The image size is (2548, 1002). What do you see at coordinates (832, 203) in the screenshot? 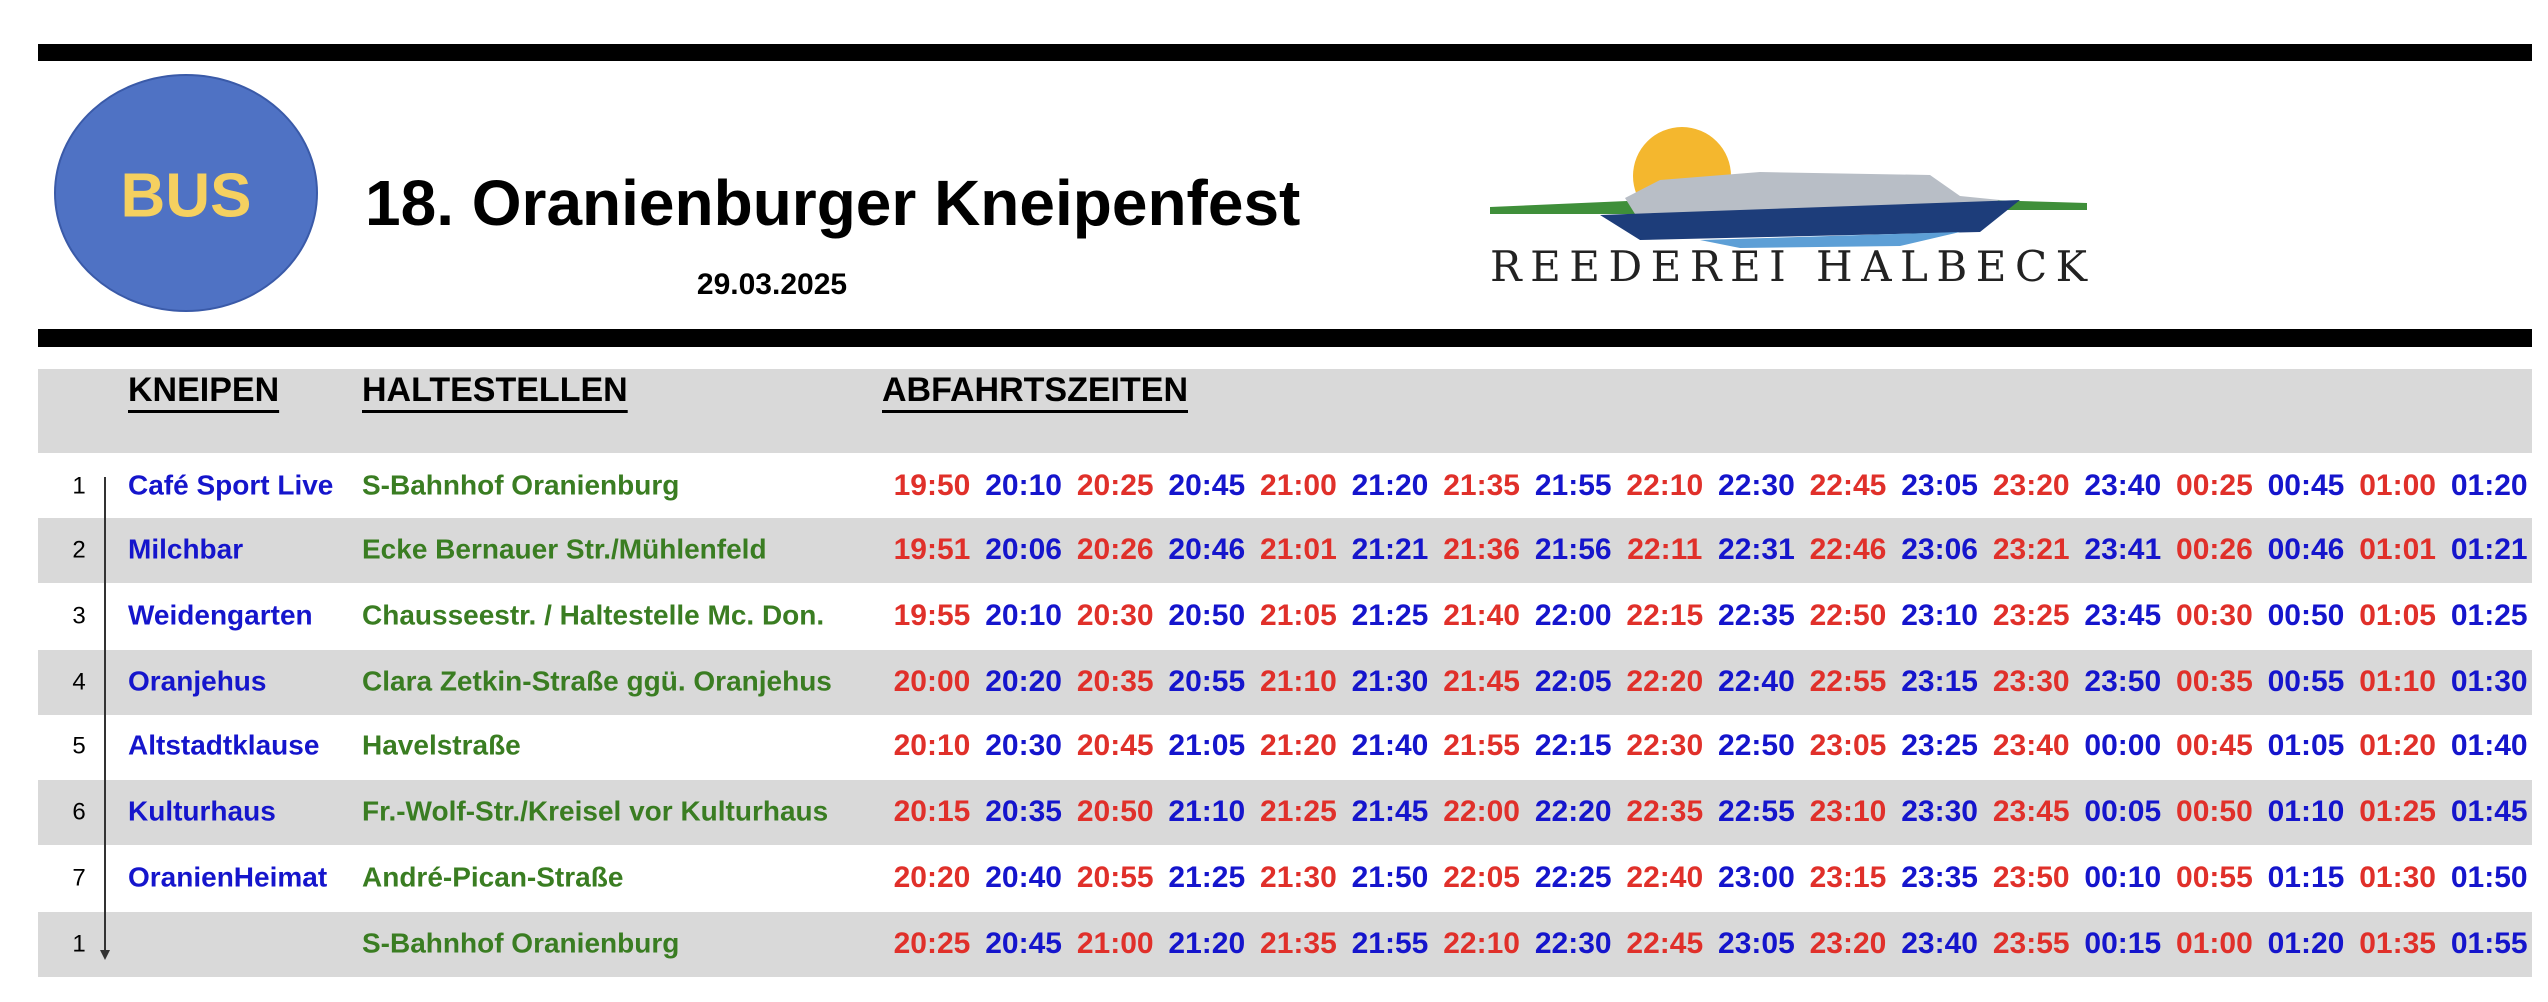
I see `title: 18. Oranienburger Kneipenfest` at bounding box center [832, 203].